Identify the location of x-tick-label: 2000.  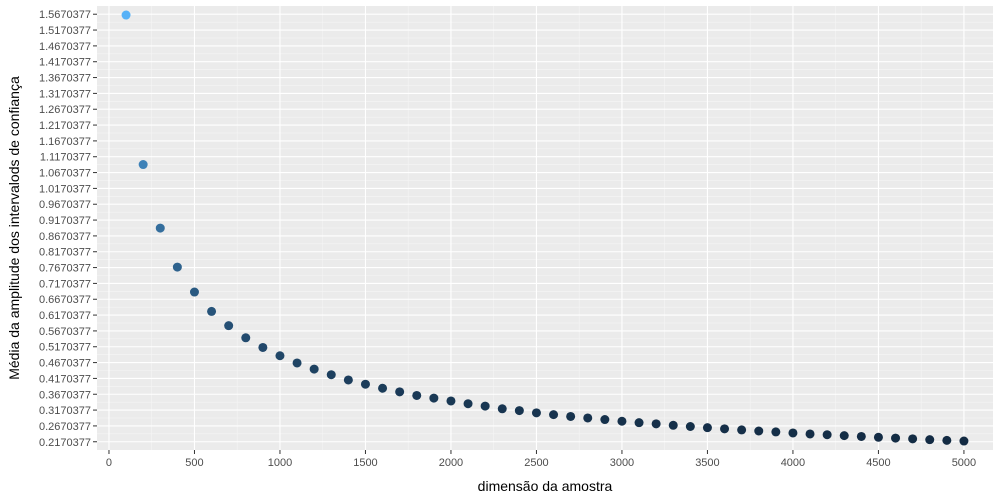
(451, 463).